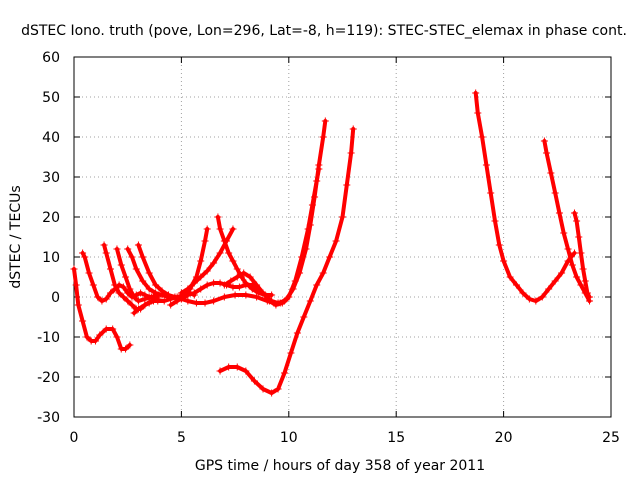  What do you see at coordinates (611, 438) in the screenshot?
I see `x-tick-label: 25` at bounding box center [611, 438].